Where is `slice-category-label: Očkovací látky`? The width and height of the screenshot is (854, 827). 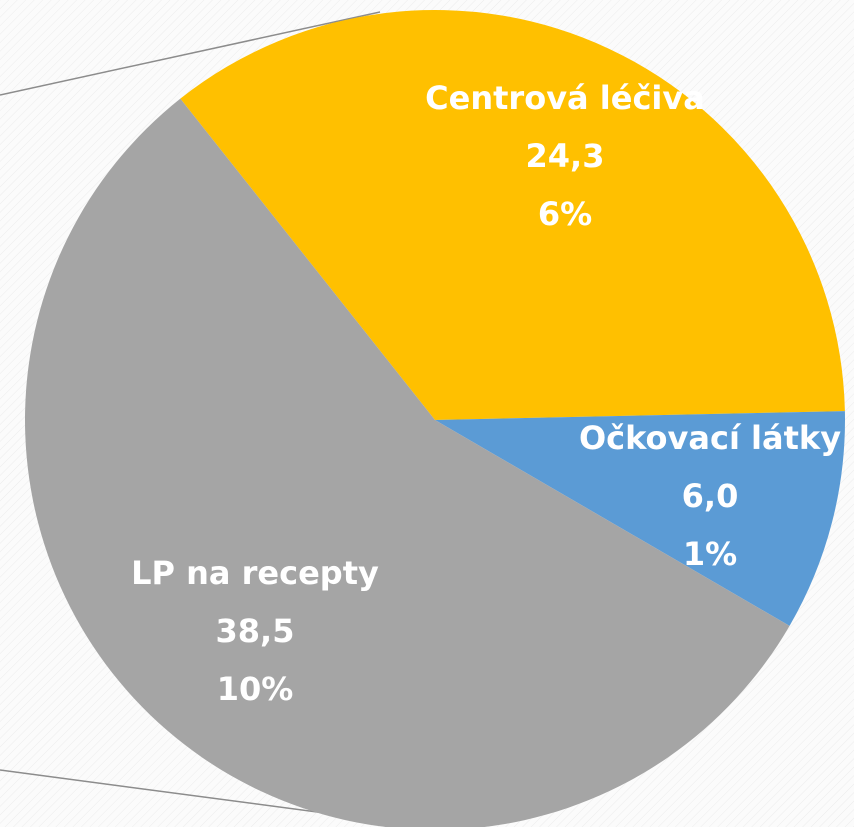 slice-category-label: Očkovací látky is located at coordinates (710, 438).